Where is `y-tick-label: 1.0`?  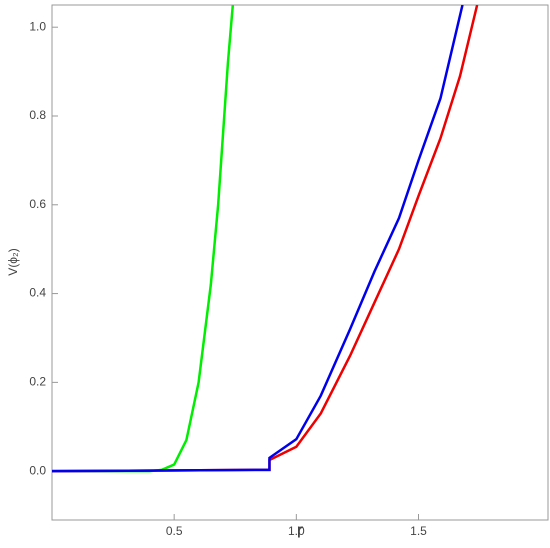 y-tick-label: 1.0 is located at coordinates (37, 26).